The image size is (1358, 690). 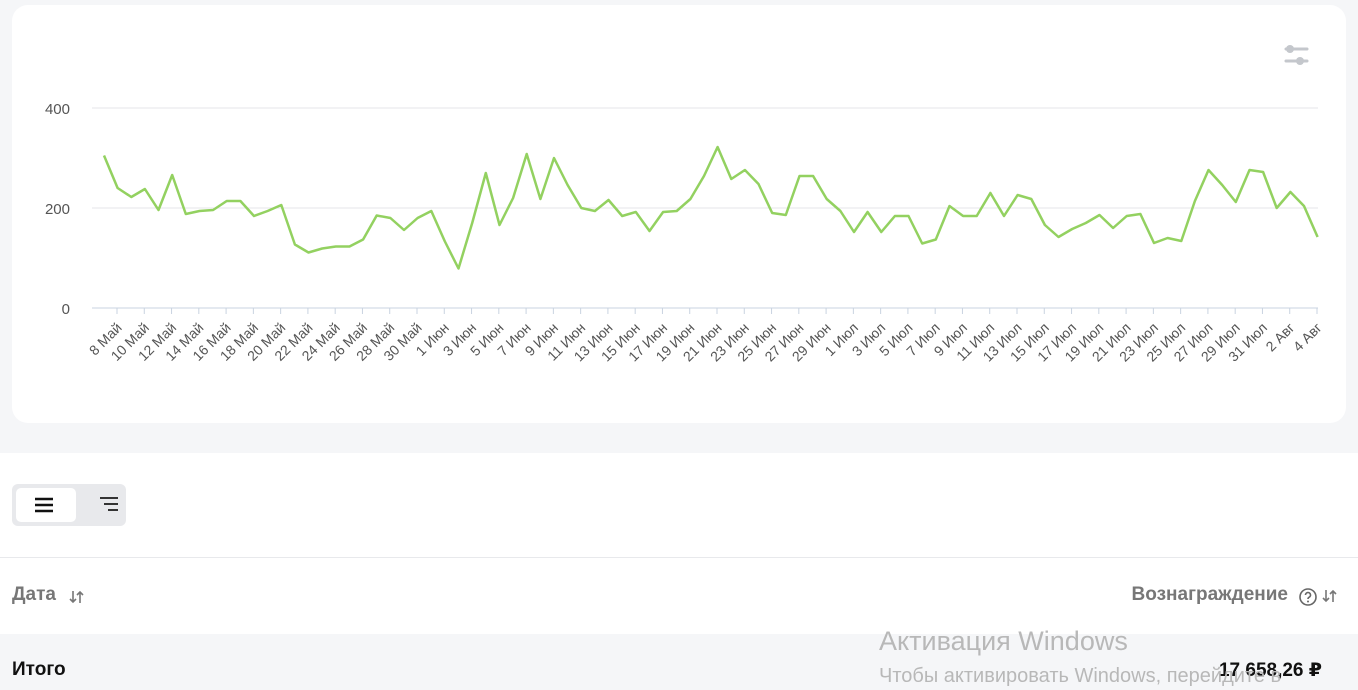 What do you see at coordinates (1003, 641) in the screenshot?
I see `watermark-title: Активация Windows` at bounding box center [1003, 641].